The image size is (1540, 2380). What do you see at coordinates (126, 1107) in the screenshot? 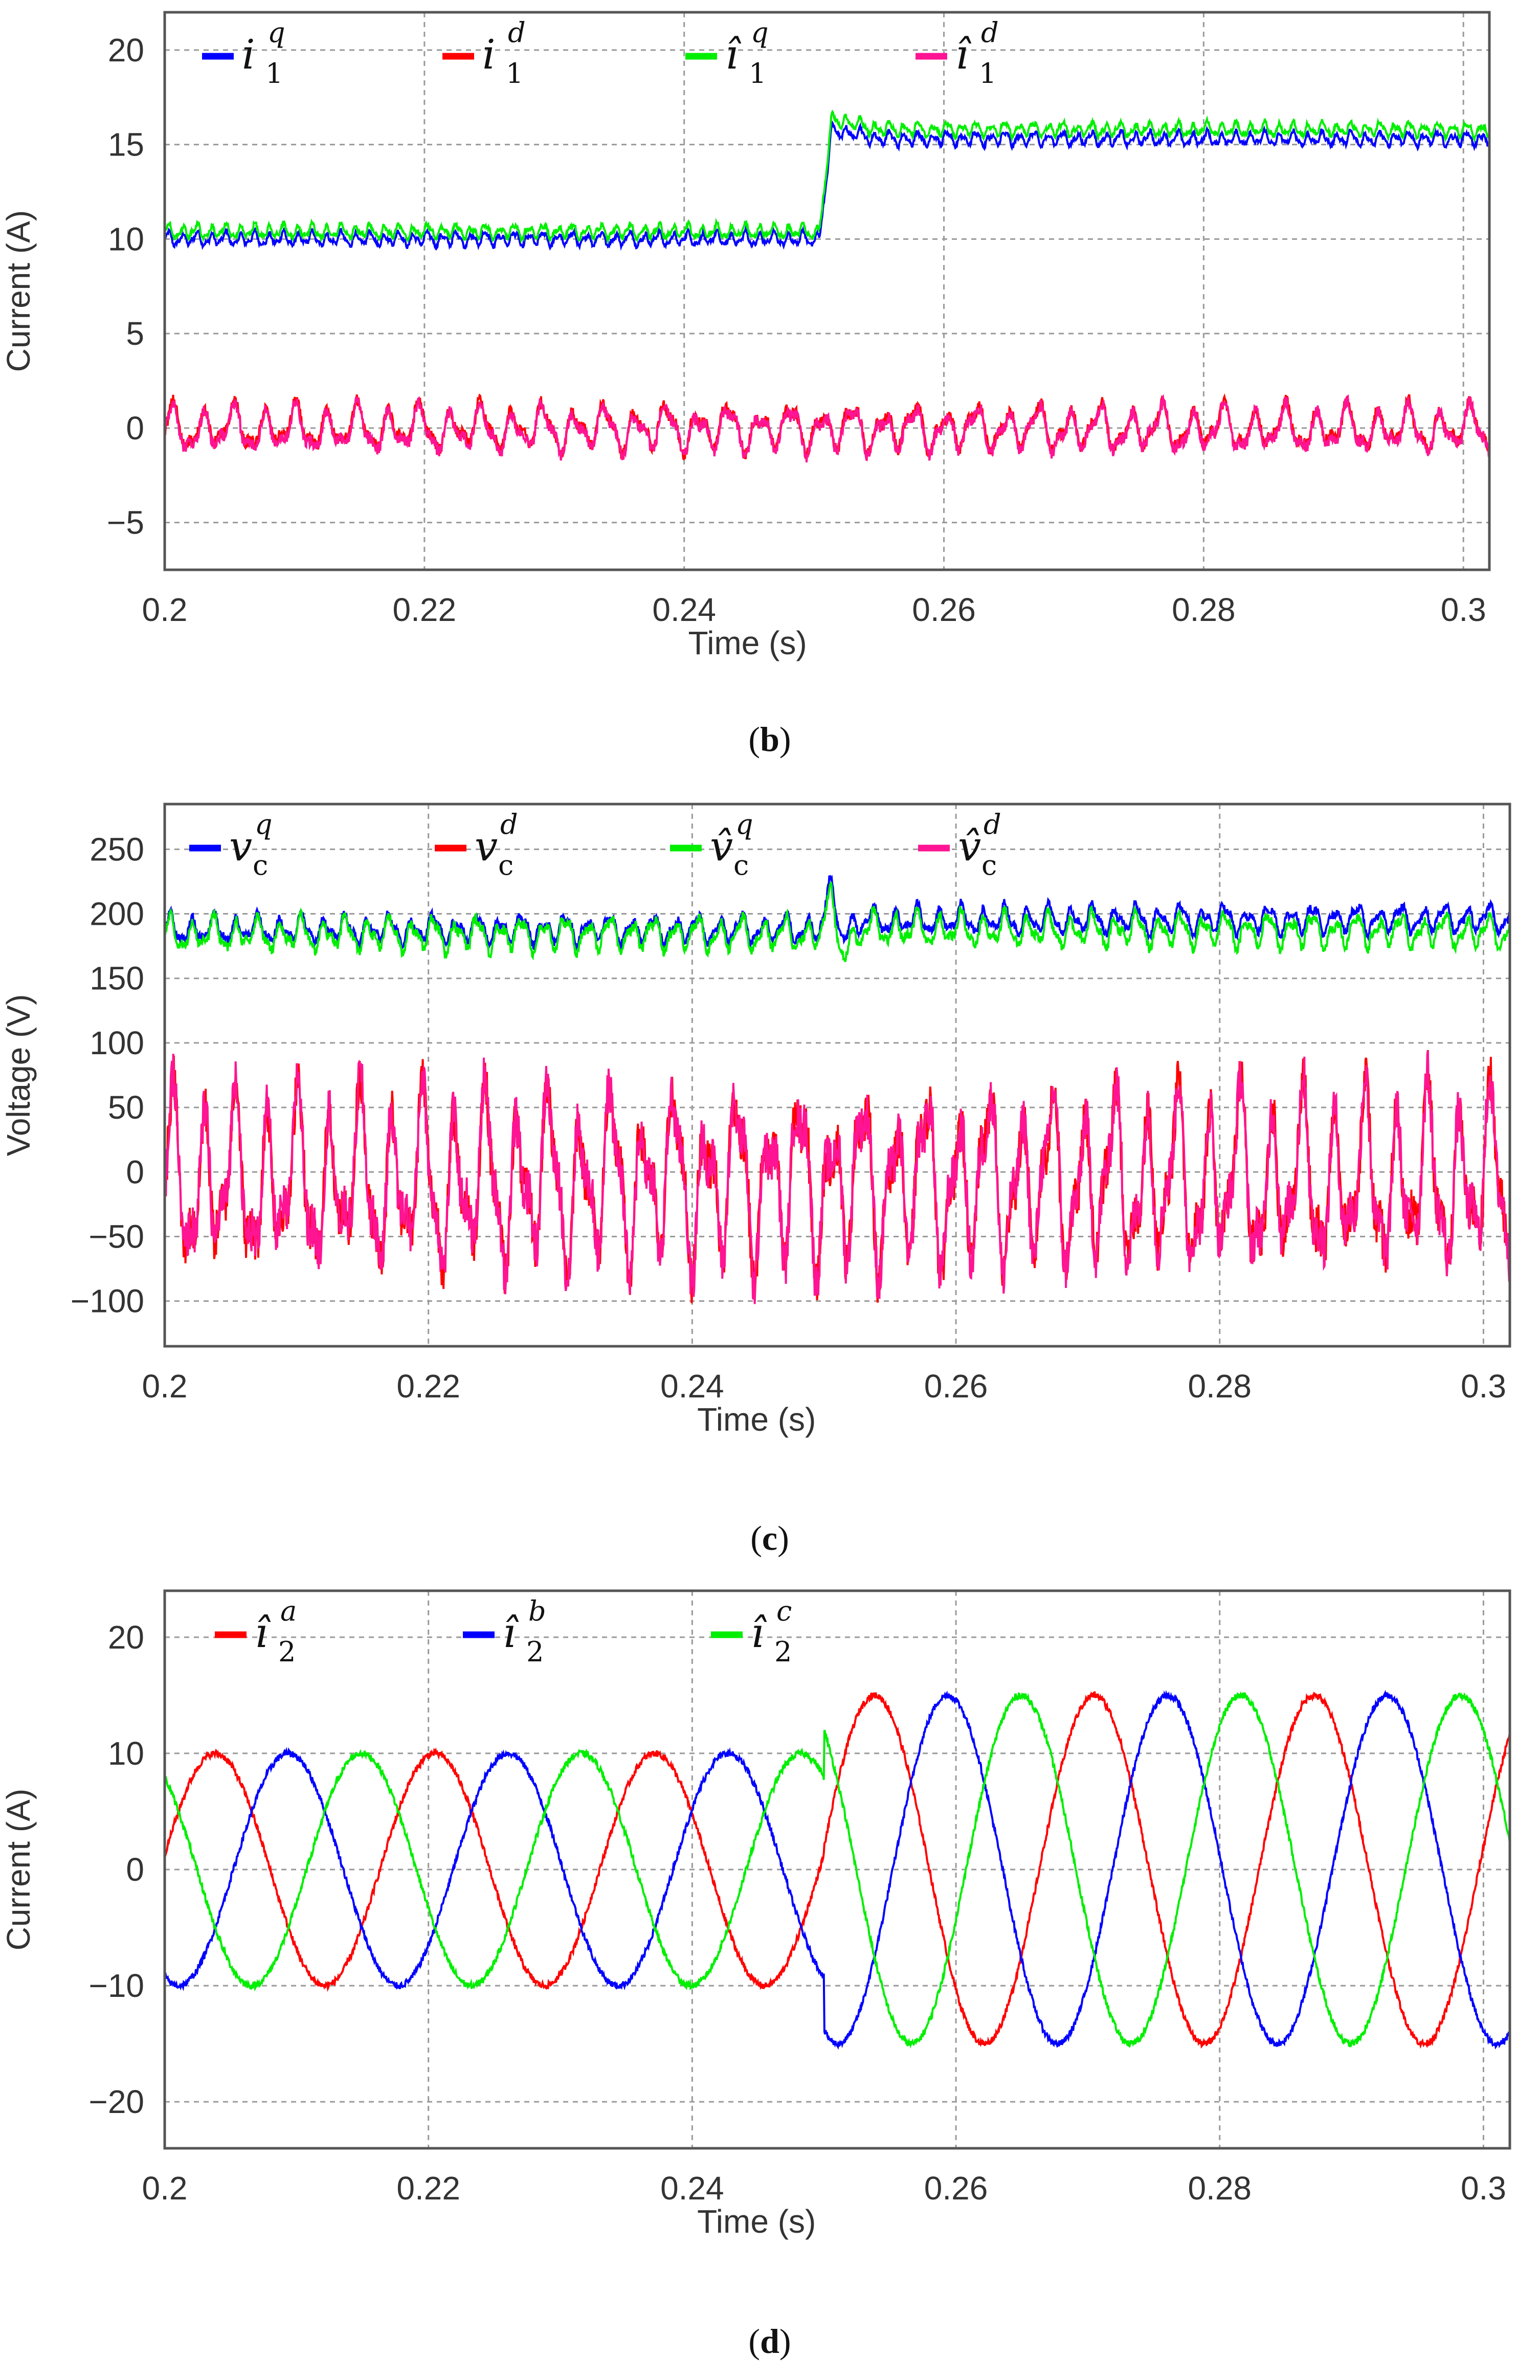
I see `y-tick-label: 50` at bounding box center [126, 1107].